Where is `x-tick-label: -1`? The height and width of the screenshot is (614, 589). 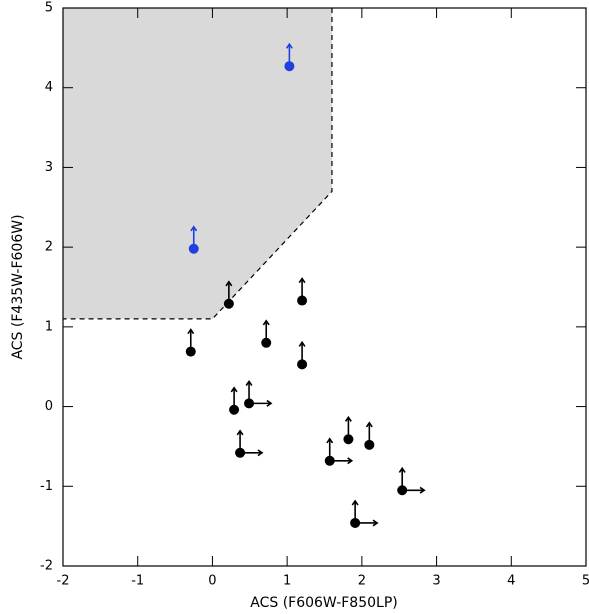
x-tick-label: -1 is located at coordinates (137, 581).